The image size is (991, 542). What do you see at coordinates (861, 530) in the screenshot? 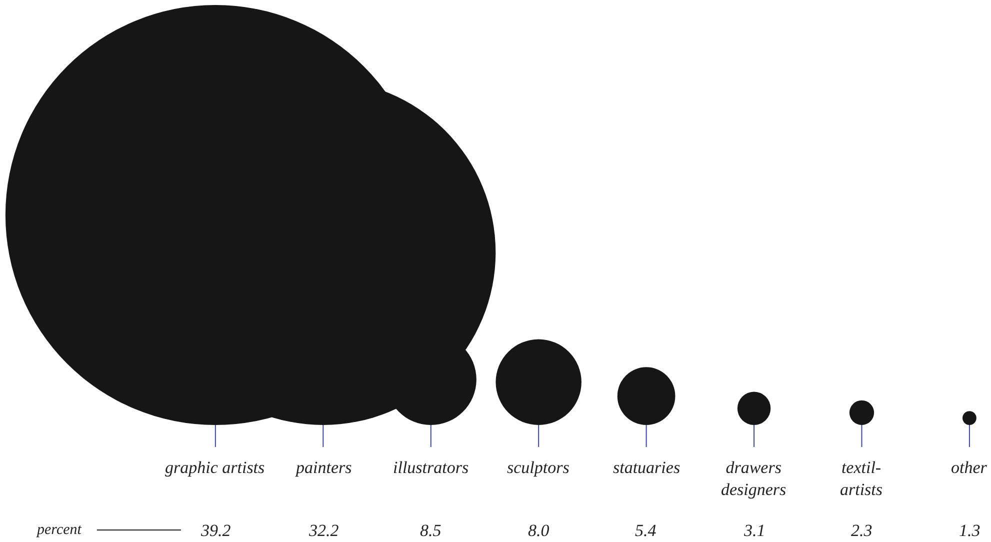
I see `data-label: 2.3` at bounding box center [861, 530].